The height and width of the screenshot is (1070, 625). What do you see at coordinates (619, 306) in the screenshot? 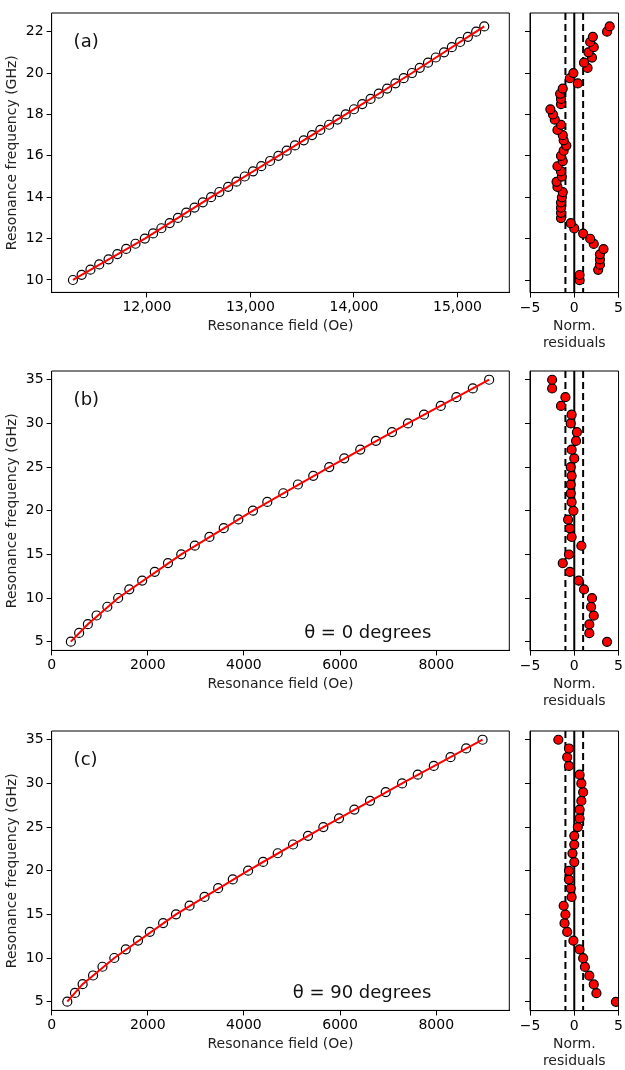
I see `x-tick-label: 5` at bounding box center [619, 306].